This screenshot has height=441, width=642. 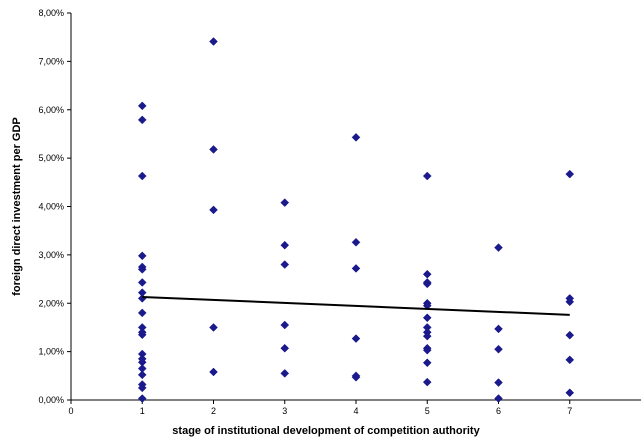 I want to click on y-tick-label: 1,00%, so click(x=51, y=352).